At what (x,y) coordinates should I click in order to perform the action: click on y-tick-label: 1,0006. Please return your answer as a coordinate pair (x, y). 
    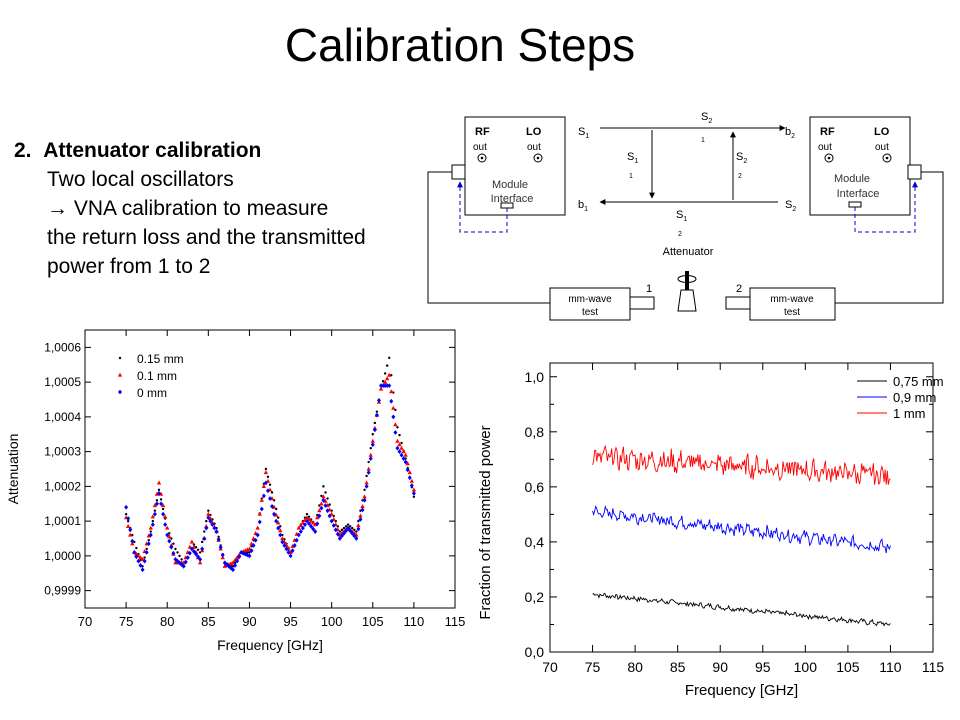
    Looking at the image, I should click on (62, 347).